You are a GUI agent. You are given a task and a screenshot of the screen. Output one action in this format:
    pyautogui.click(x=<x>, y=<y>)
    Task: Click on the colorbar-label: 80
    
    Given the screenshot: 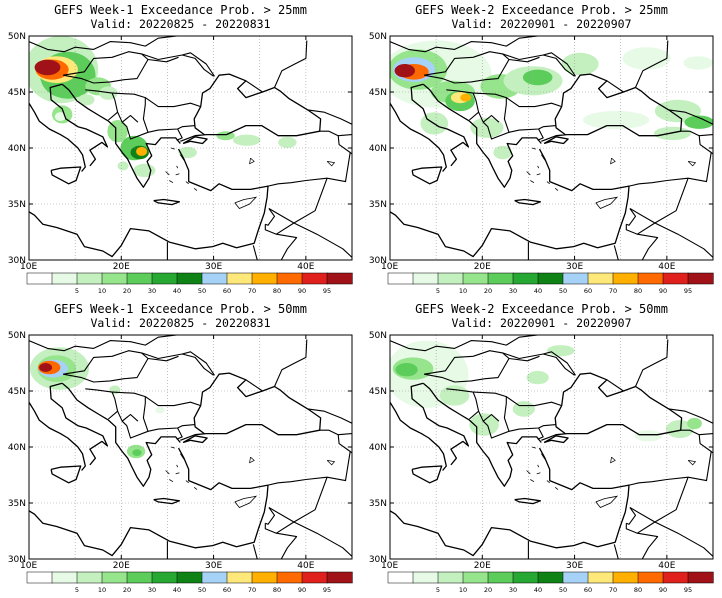 What is the action you would take?
    pyautogui.click(x=638, y=291)
    